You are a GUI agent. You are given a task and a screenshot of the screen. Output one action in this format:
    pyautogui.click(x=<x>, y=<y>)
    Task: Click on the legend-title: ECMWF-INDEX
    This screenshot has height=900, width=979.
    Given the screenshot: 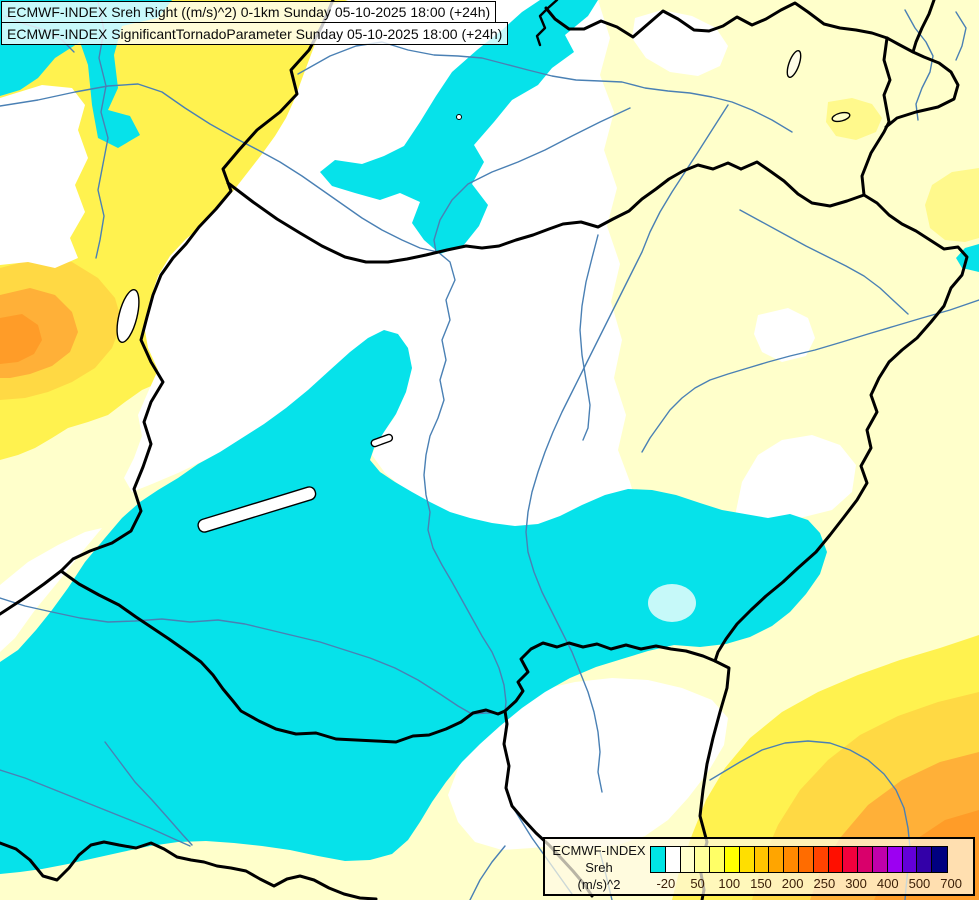 What is the action you would take?
    pyautogui.click(x=599, y=850)
    